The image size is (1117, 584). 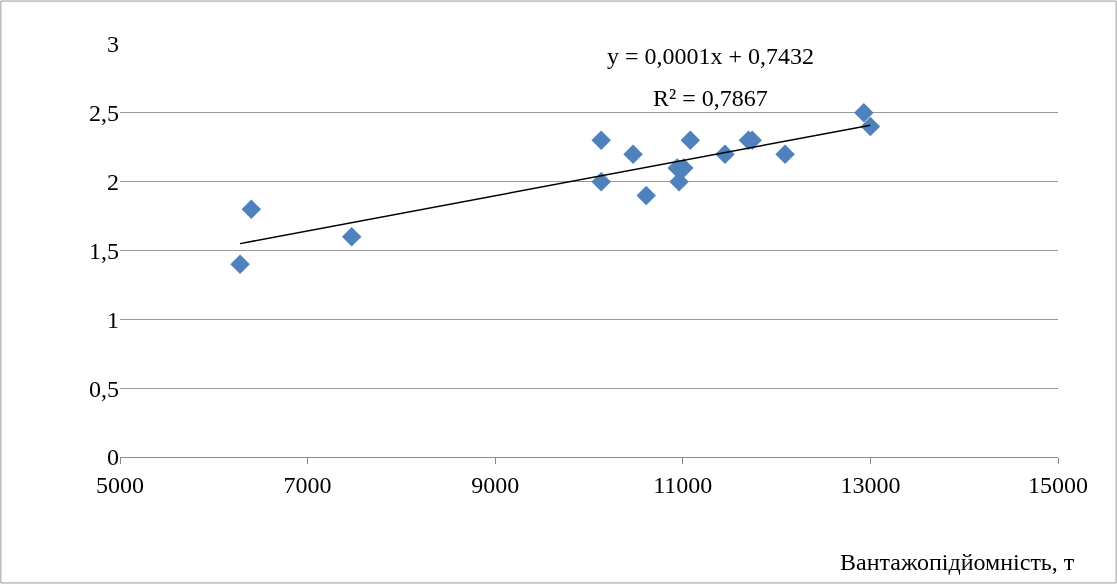 What do you see at coordinates (113, 457) in the screenshot?
I see `y-tick-label: 0` at bounding box center [113, 457].